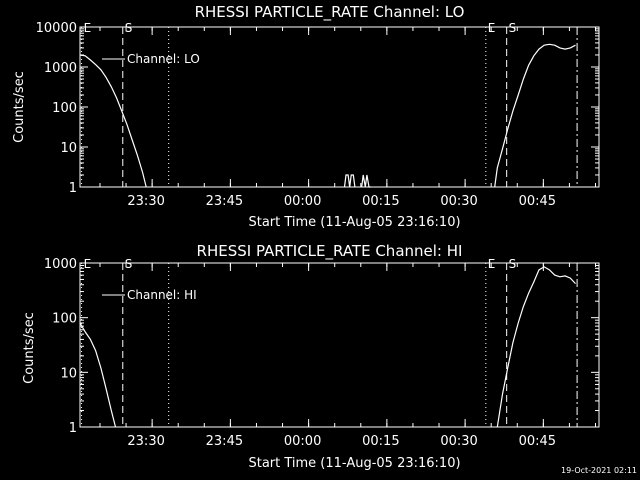  Describe the element at coordinates (330, 12) in the screenshot. I see `chart-title: RHESSI PARTICLE_RATE Channel: LO` at that location.